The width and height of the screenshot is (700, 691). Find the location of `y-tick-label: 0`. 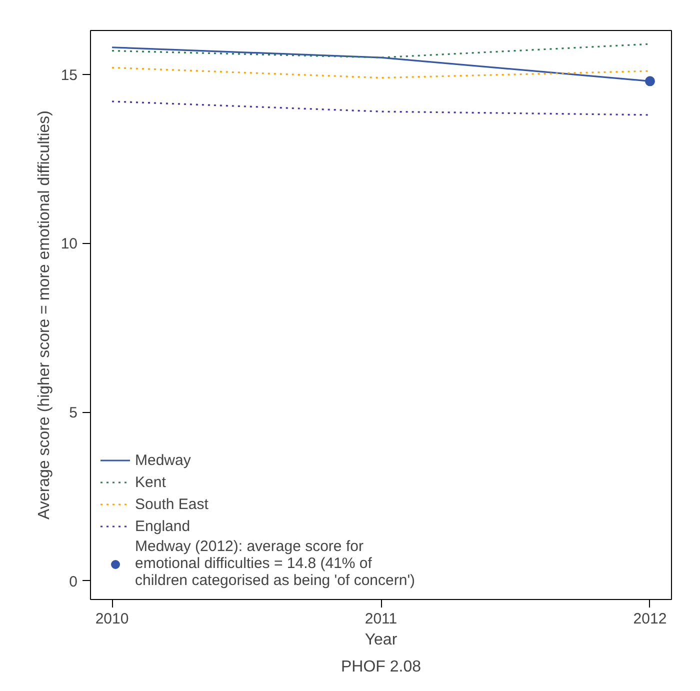

y-tick-label: 0 is located at coordinates (73, 581).